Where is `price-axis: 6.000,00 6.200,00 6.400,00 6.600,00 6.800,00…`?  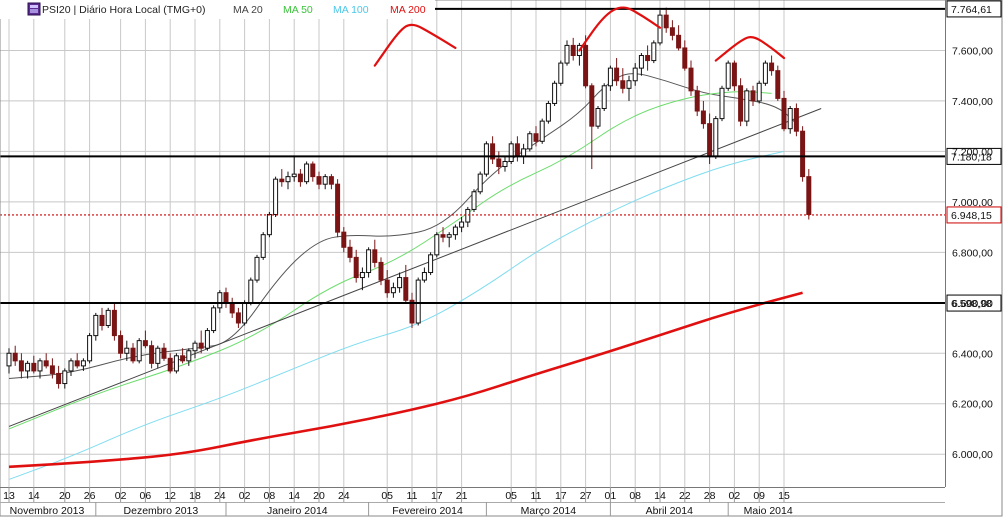 price-axis: 6.000,00 6.200,00 6.400,00 6.600,00 6.800,00… is located at coordinates (969, 243).